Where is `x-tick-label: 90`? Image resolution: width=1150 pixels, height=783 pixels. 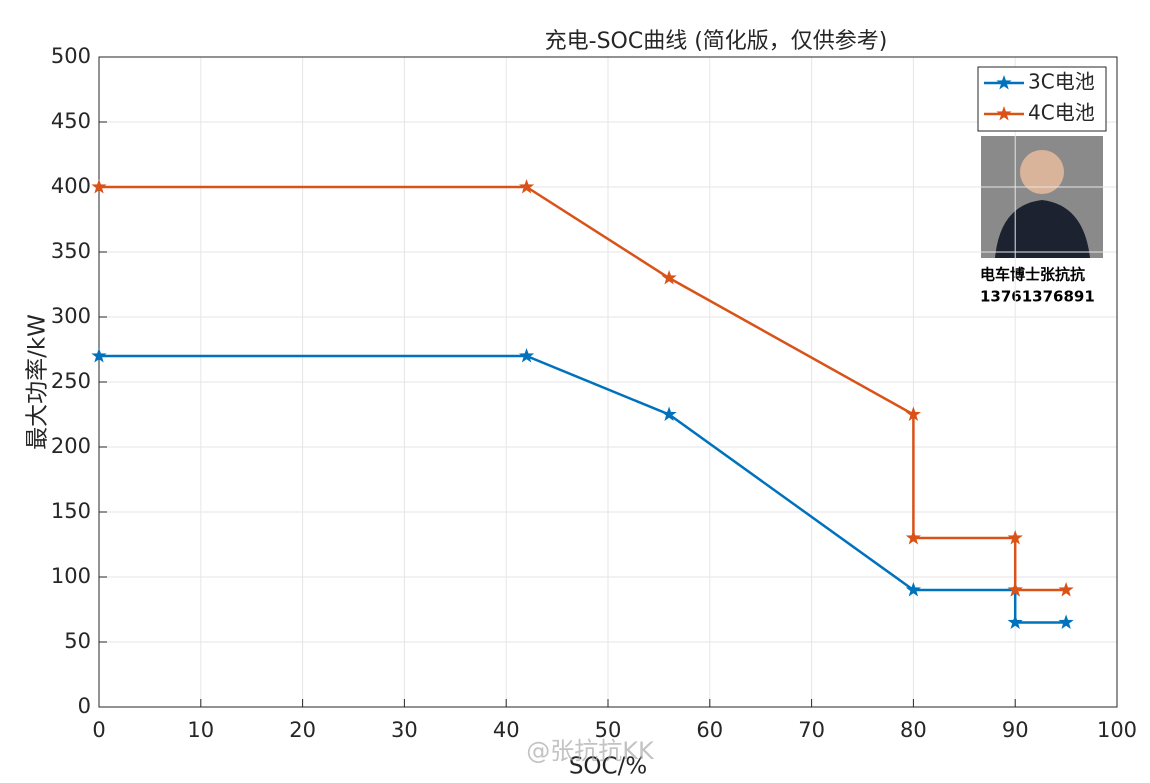 x-tick-label: 90 is located at coordinates (1015, 730).